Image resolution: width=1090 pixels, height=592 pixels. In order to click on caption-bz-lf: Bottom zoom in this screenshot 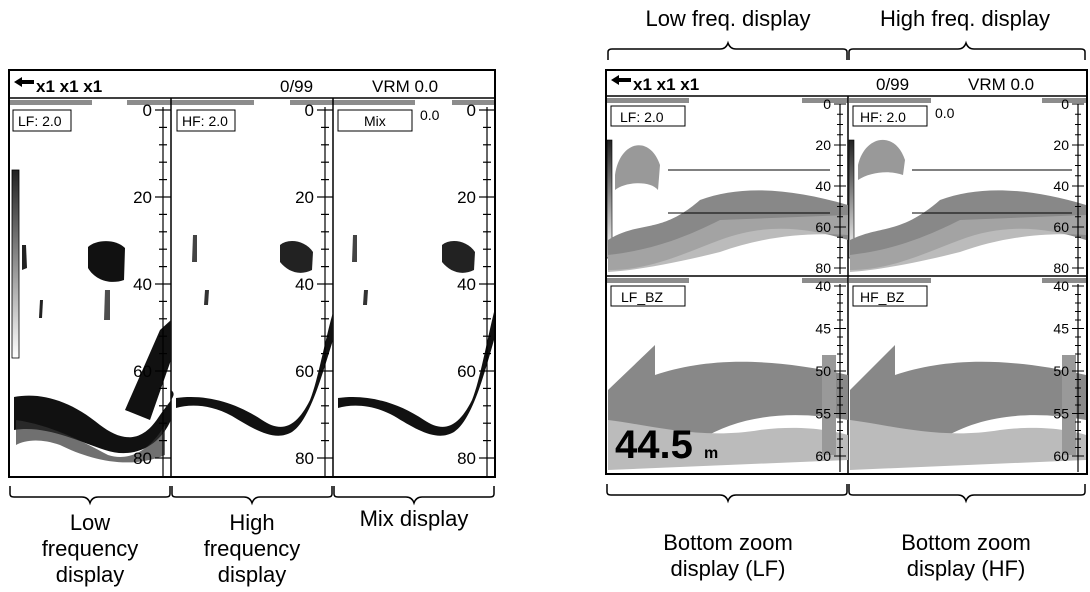, I will do `click(728, 542)`.